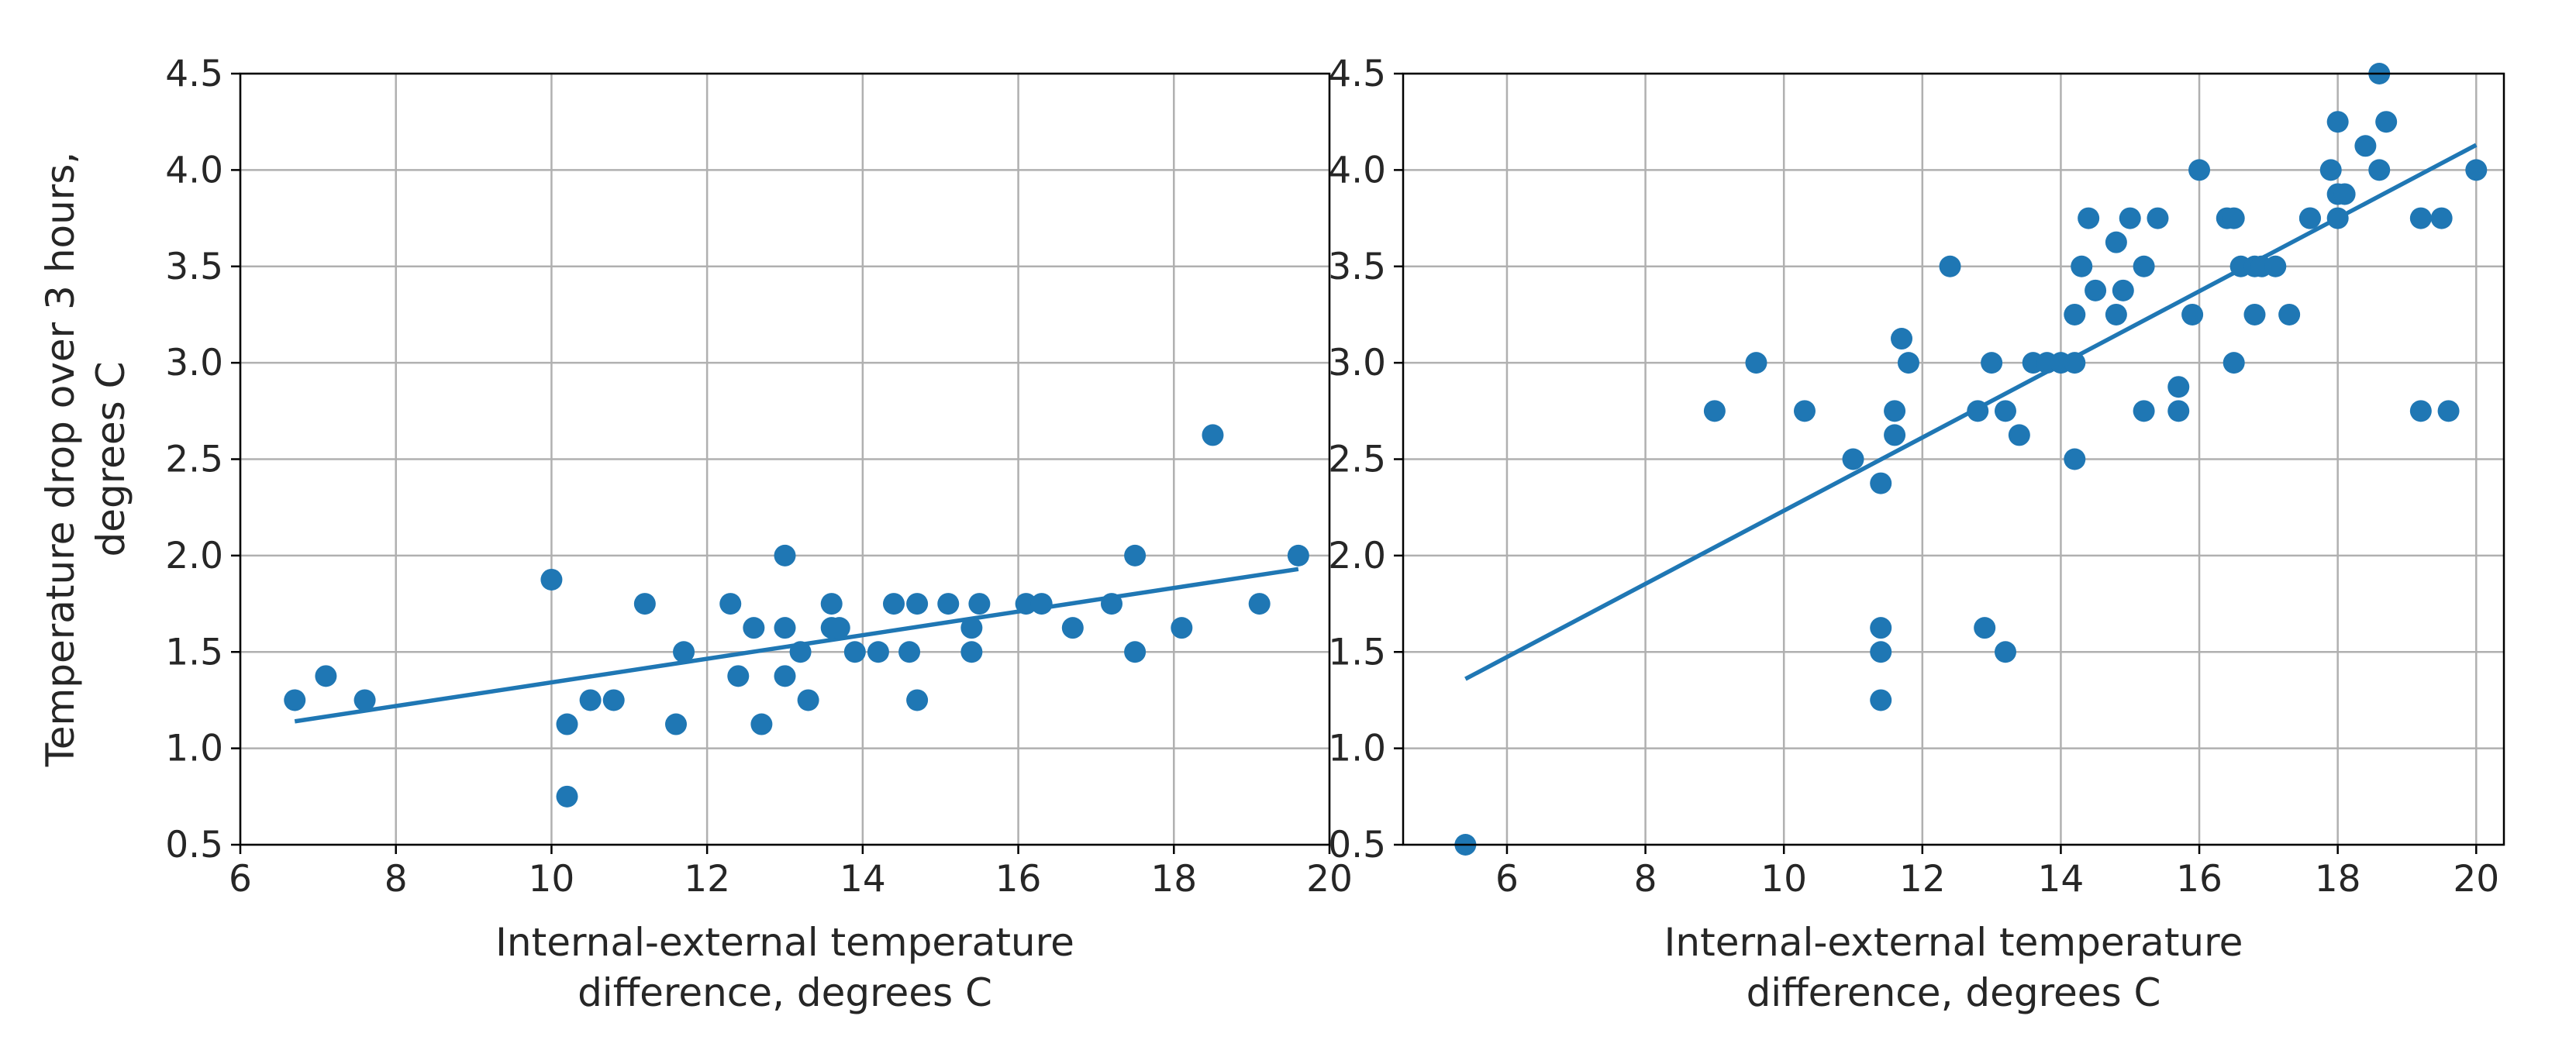  What do you see at coordinates (785, 992) in the screenshot?
I see `x-axis-label: difference, degrees C` at bounding box center [785, 992].